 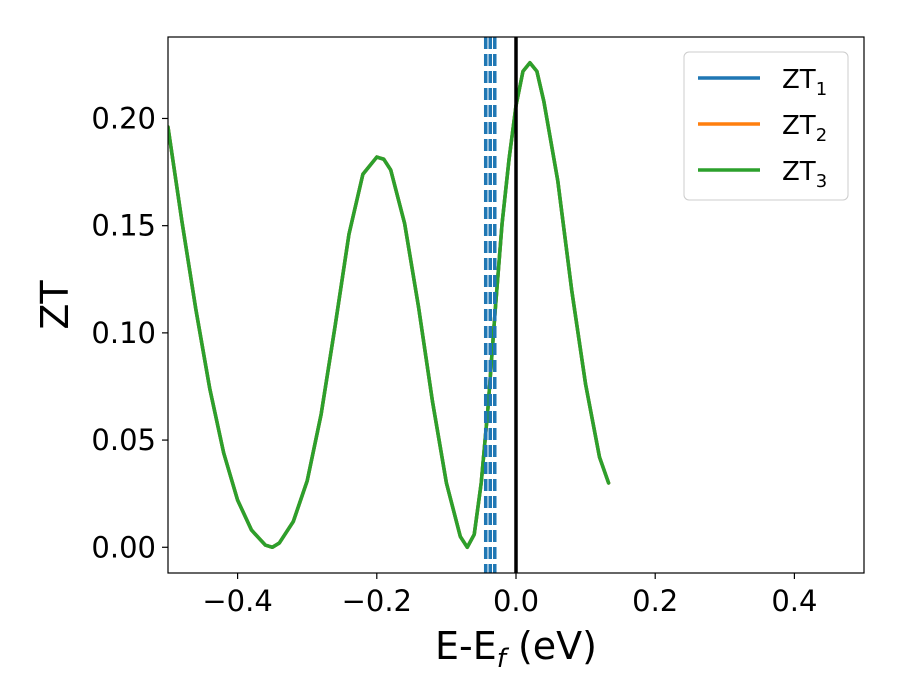 I want to click on legend-box, so click(x=766, y=126).